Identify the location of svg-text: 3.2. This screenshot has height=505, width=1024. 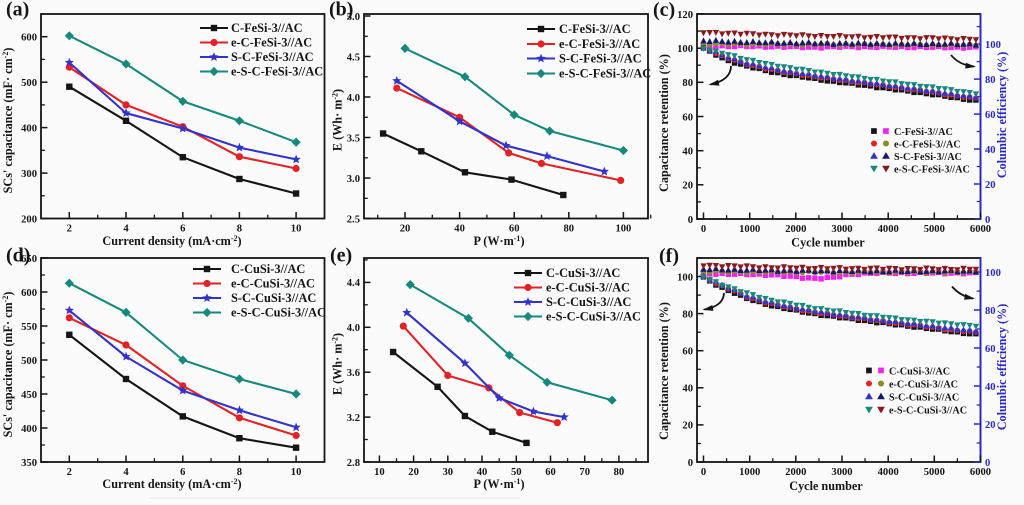
(353, 418).